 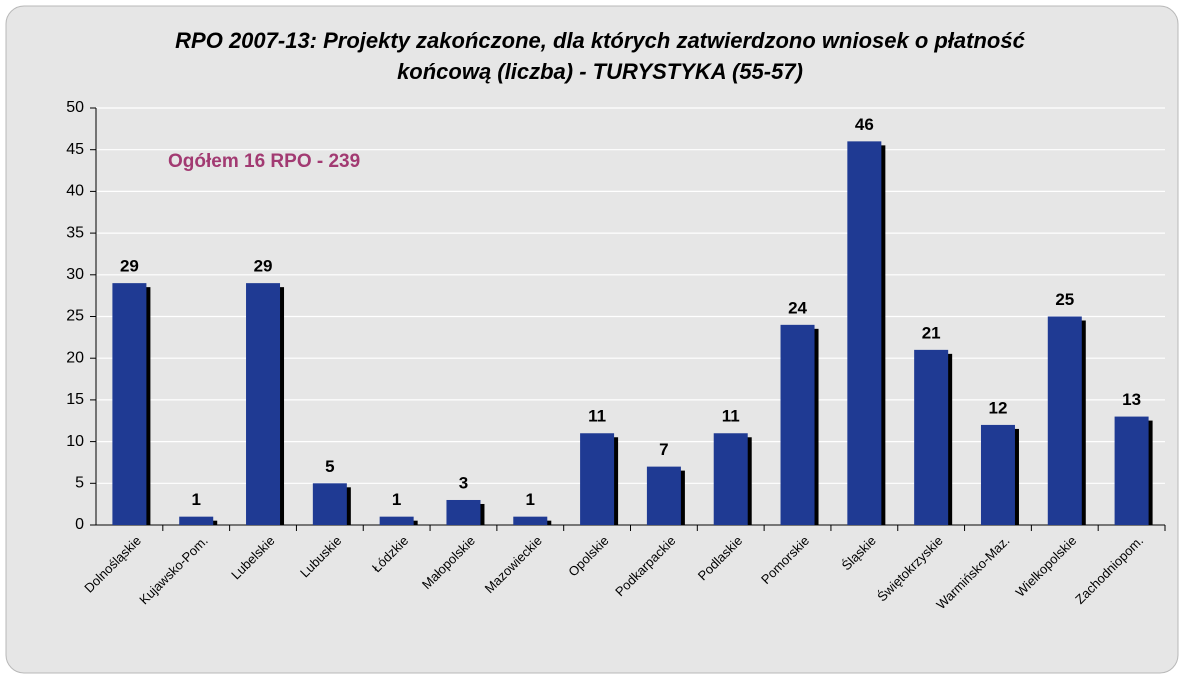 What do you see at coordinates (79, 483) in the screenshot?
I see `y-tick-label: 5` at bounding box center [79, 483].